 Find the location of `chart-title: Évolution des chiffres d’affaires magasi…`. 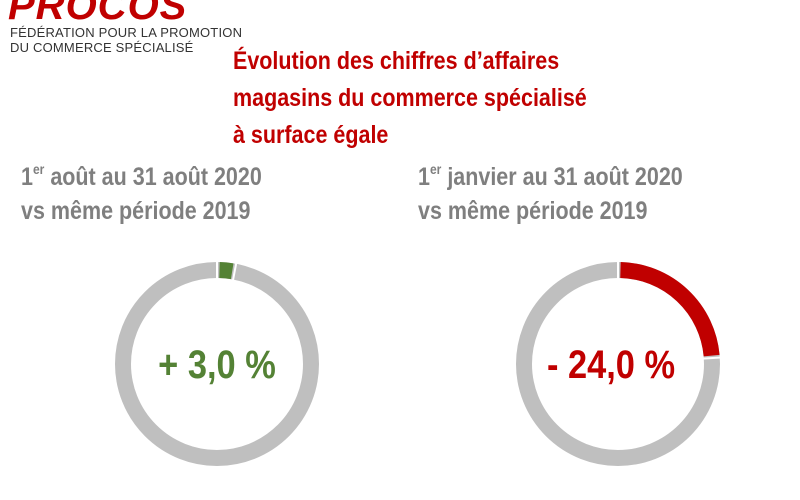

chart-title: Évolution des chiffres d’affaires magasi… is located at coordinates (456, 98).